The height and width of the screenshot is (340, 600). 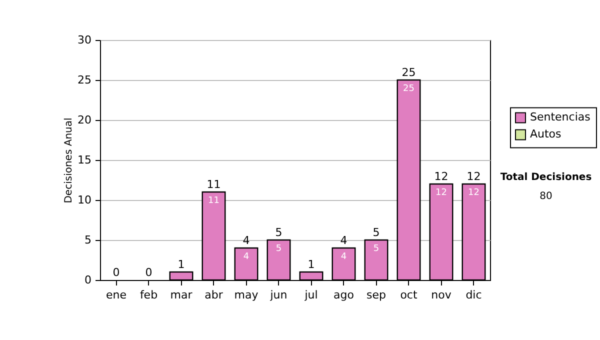 I want to click on y-tick-label: 30, so click(x=85, y=40).